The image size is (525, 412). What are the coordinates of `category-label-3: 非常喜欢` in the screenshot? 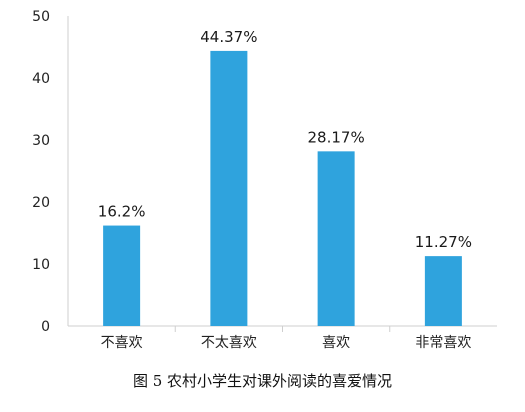 It's located at (443, 343).